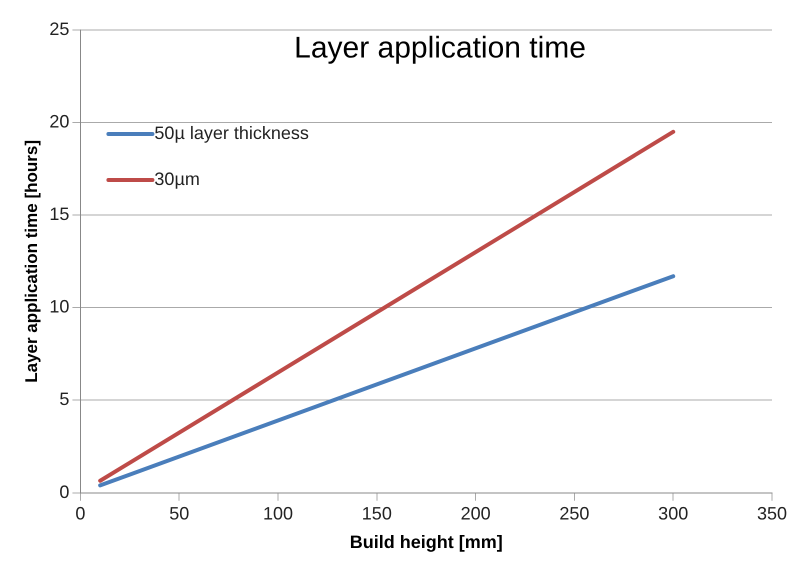  What do you see at coordinates (673, 514) in the screenshot?
I see `x-tick-label: 300` at bounding box center [673, 514].